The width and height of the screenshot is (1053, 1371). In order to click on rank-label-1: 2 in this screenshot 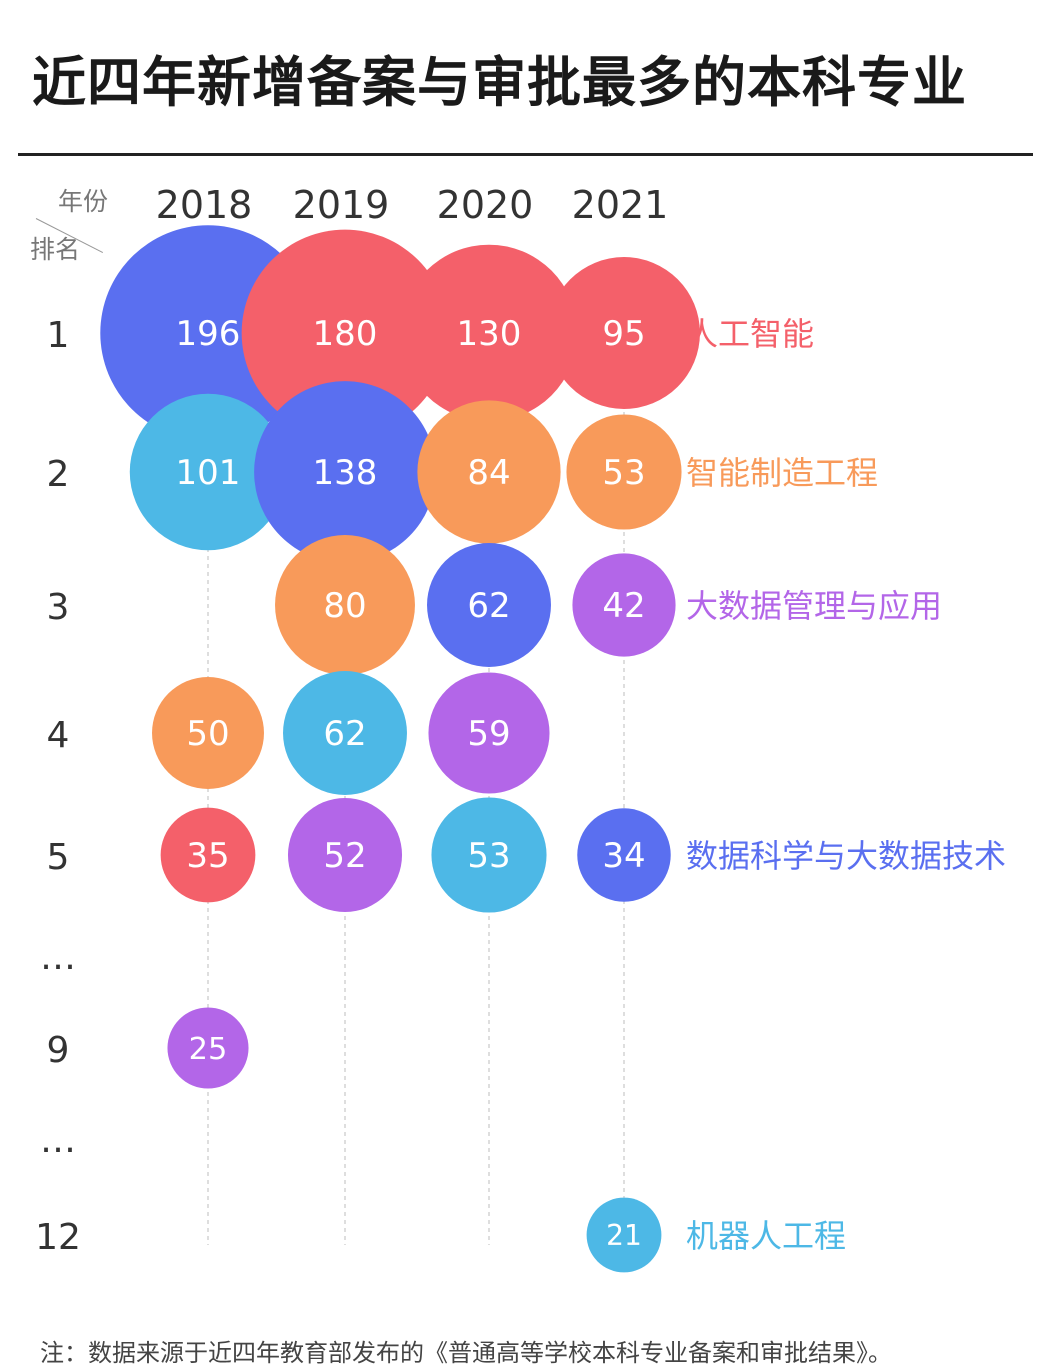, I will do `click(58, 474)`.